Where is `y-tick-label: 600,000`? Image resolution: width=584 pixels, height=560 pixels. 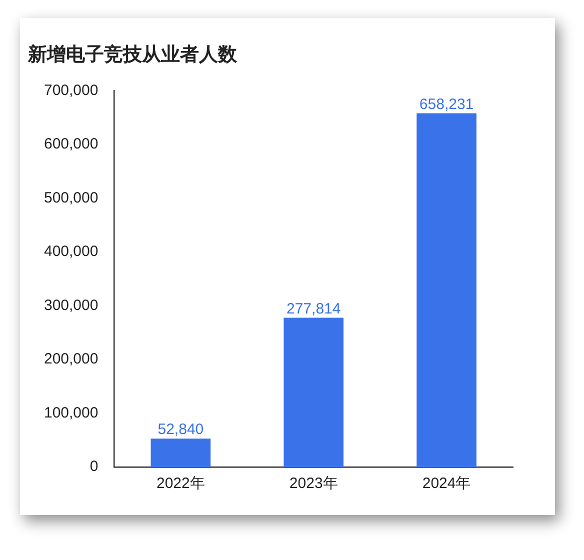 y-tick-label: 600,000 is located at coordinates (71, 144).